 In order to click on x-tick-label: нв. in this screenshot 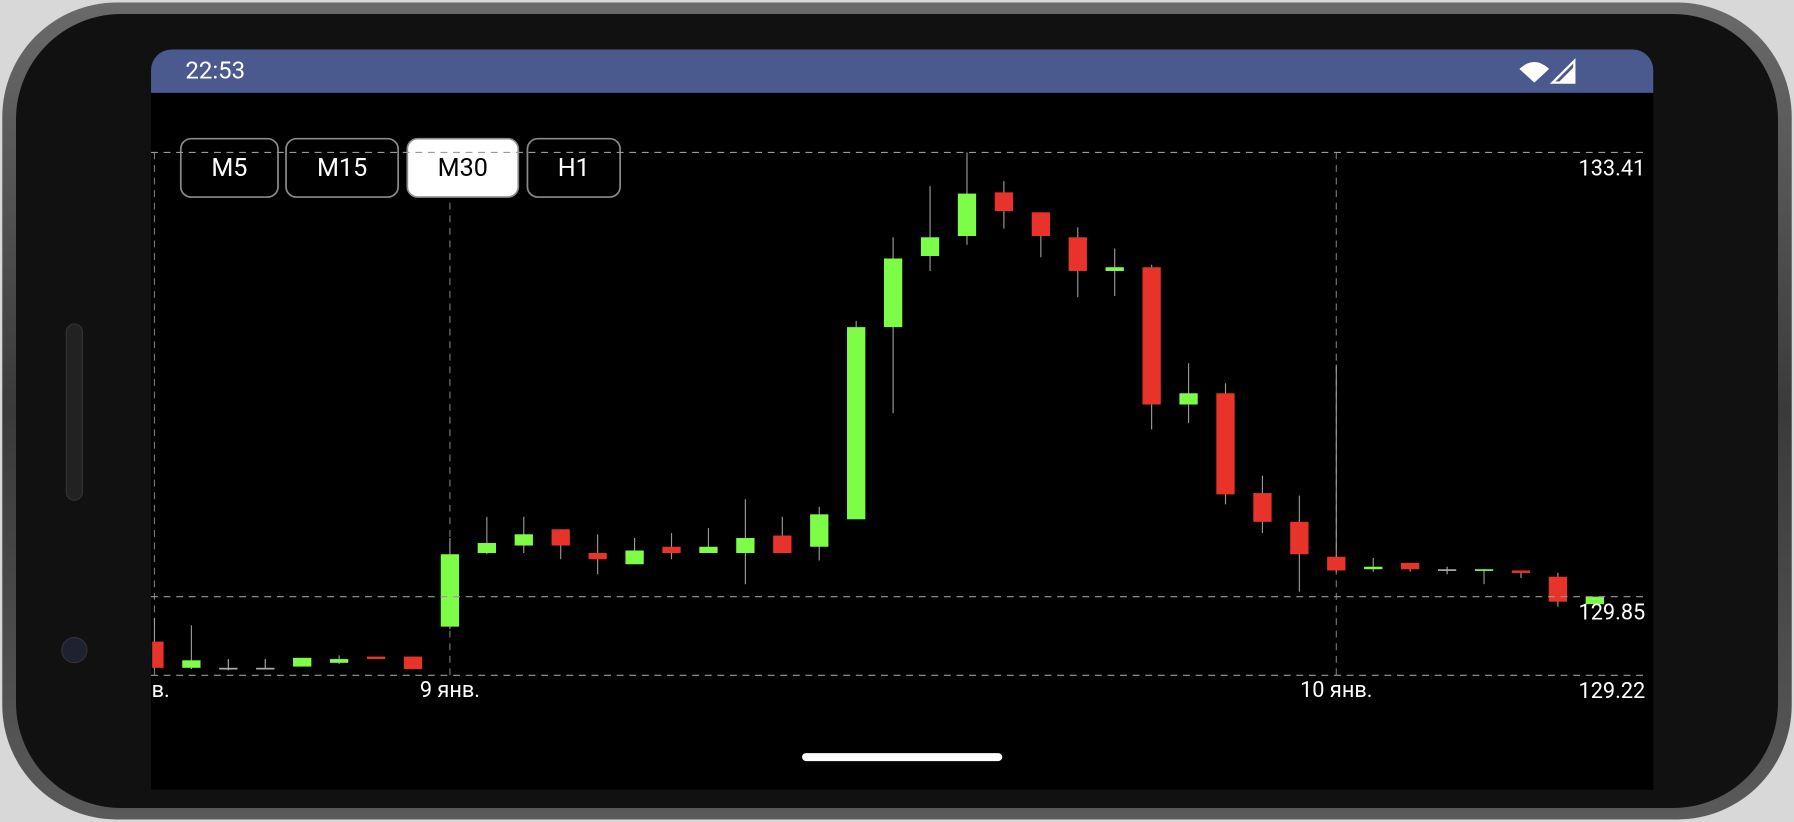, I will do `click(154, 690)`.